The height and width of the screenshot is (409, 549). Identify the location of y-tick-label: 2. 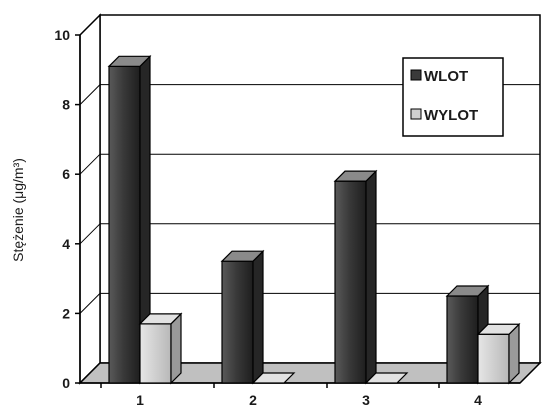
(66, 313).